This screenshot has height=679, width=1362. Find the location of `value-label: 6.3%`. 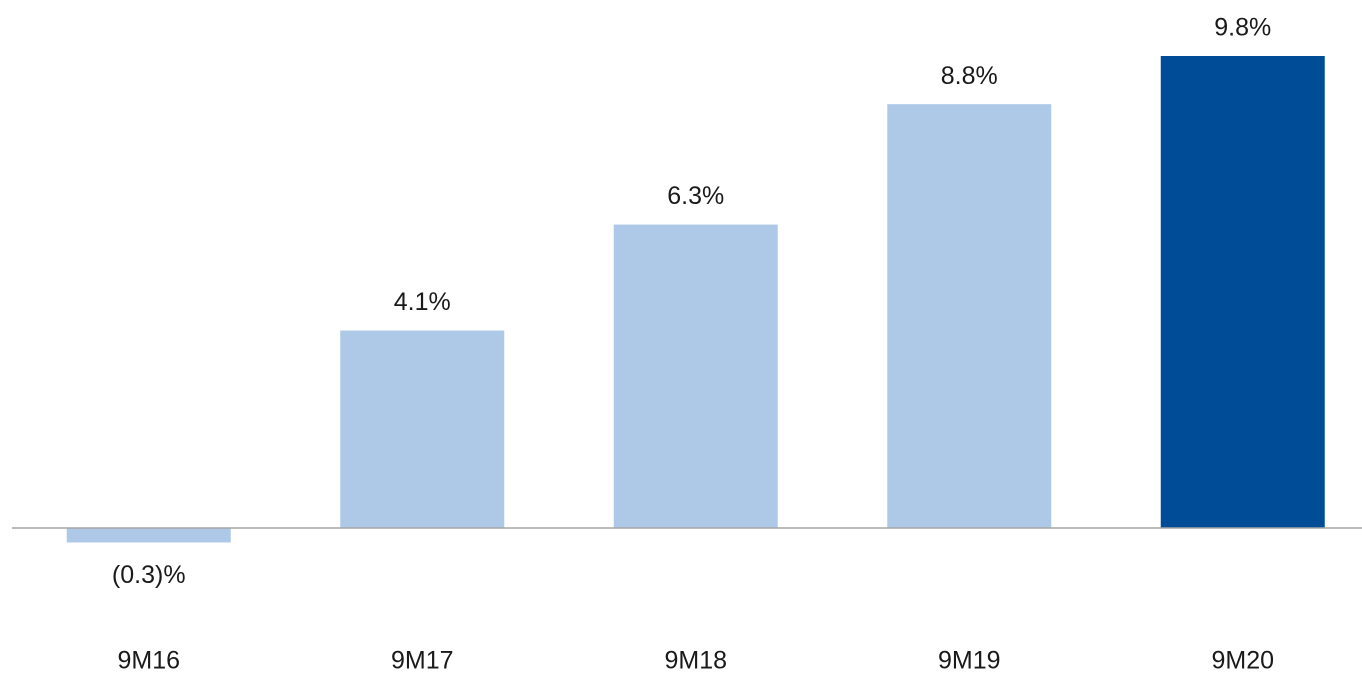

value-label: 6.3% is located at coordinates (695, 196).